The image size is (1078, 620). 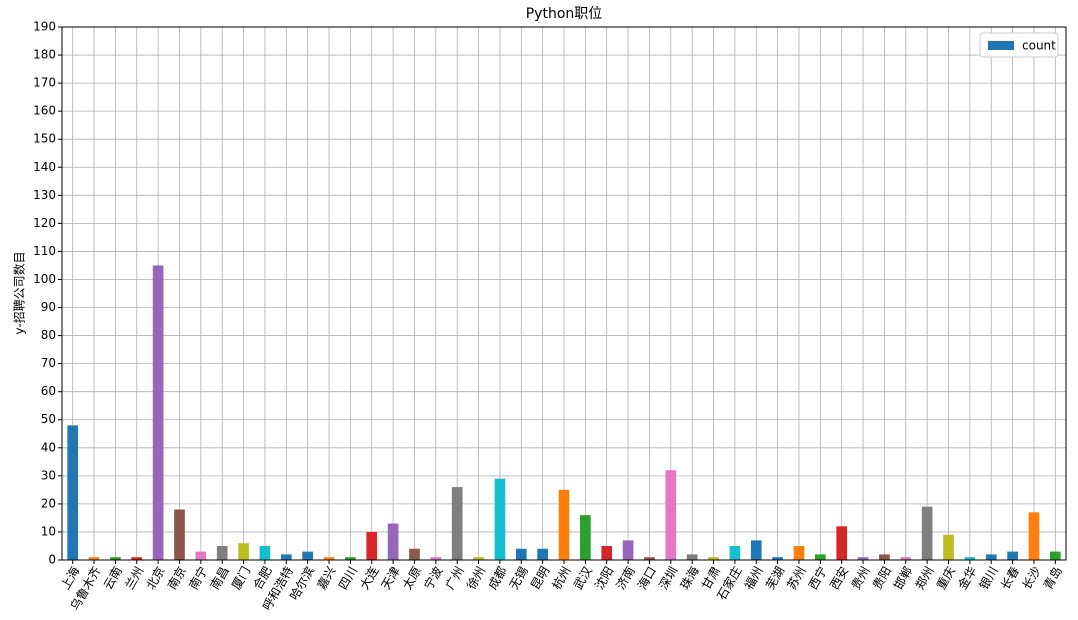 I want to click on x-tick-label: 天津, so click(x=391, y=578).